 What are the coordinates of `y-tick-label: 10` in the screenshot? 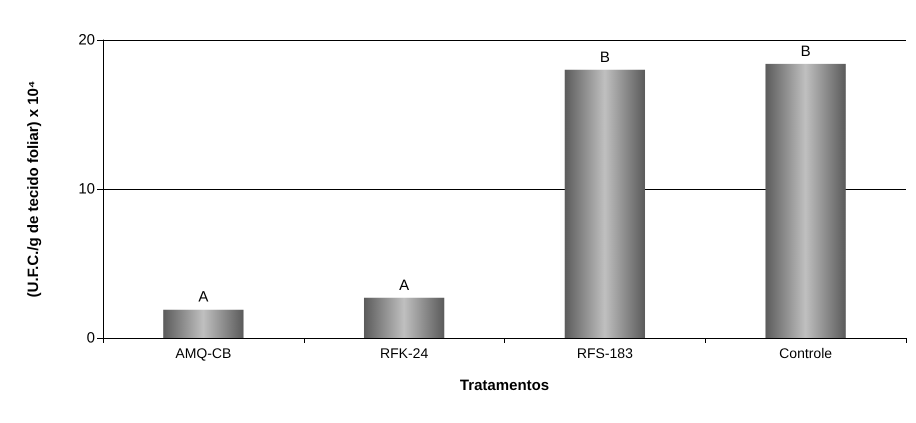 It's located at (86, 189).